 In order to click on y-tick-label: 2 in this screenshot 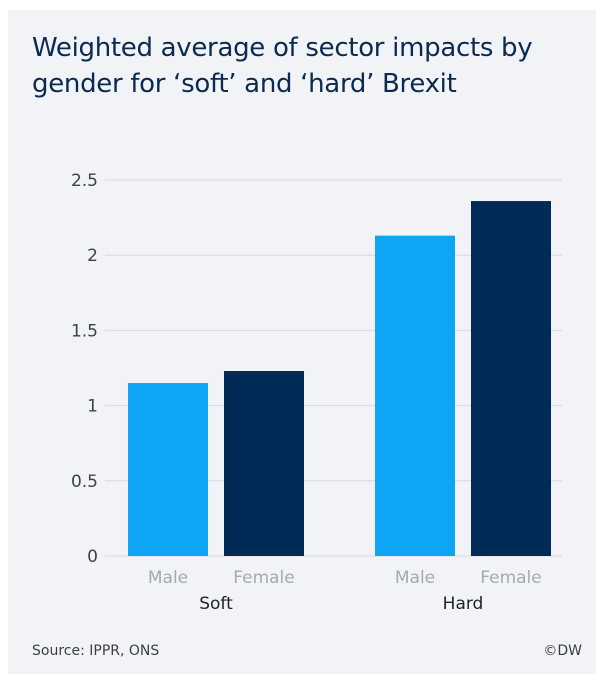, I will do `click(92, 256)`.